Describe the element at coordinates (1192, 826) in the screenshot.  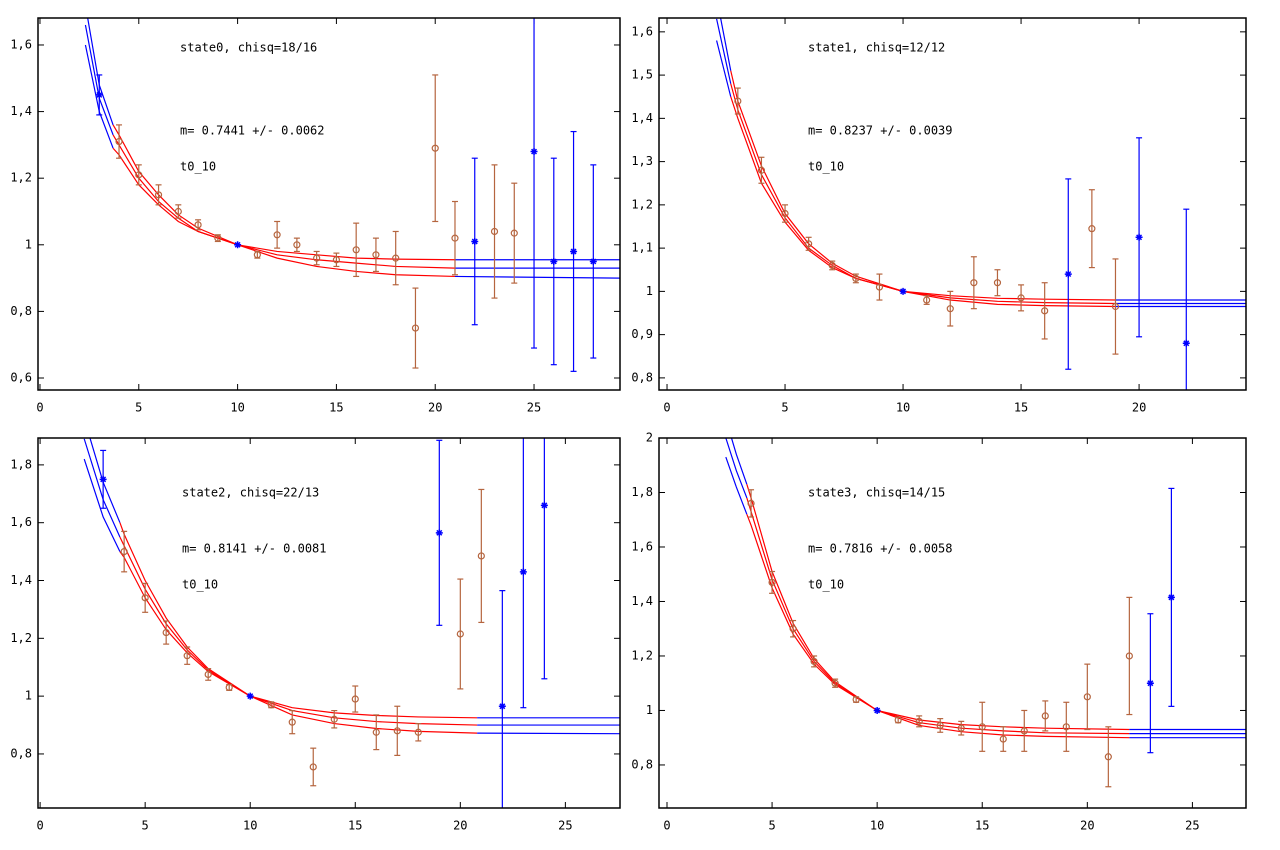
I see `x-tick-label: 25` at that location.